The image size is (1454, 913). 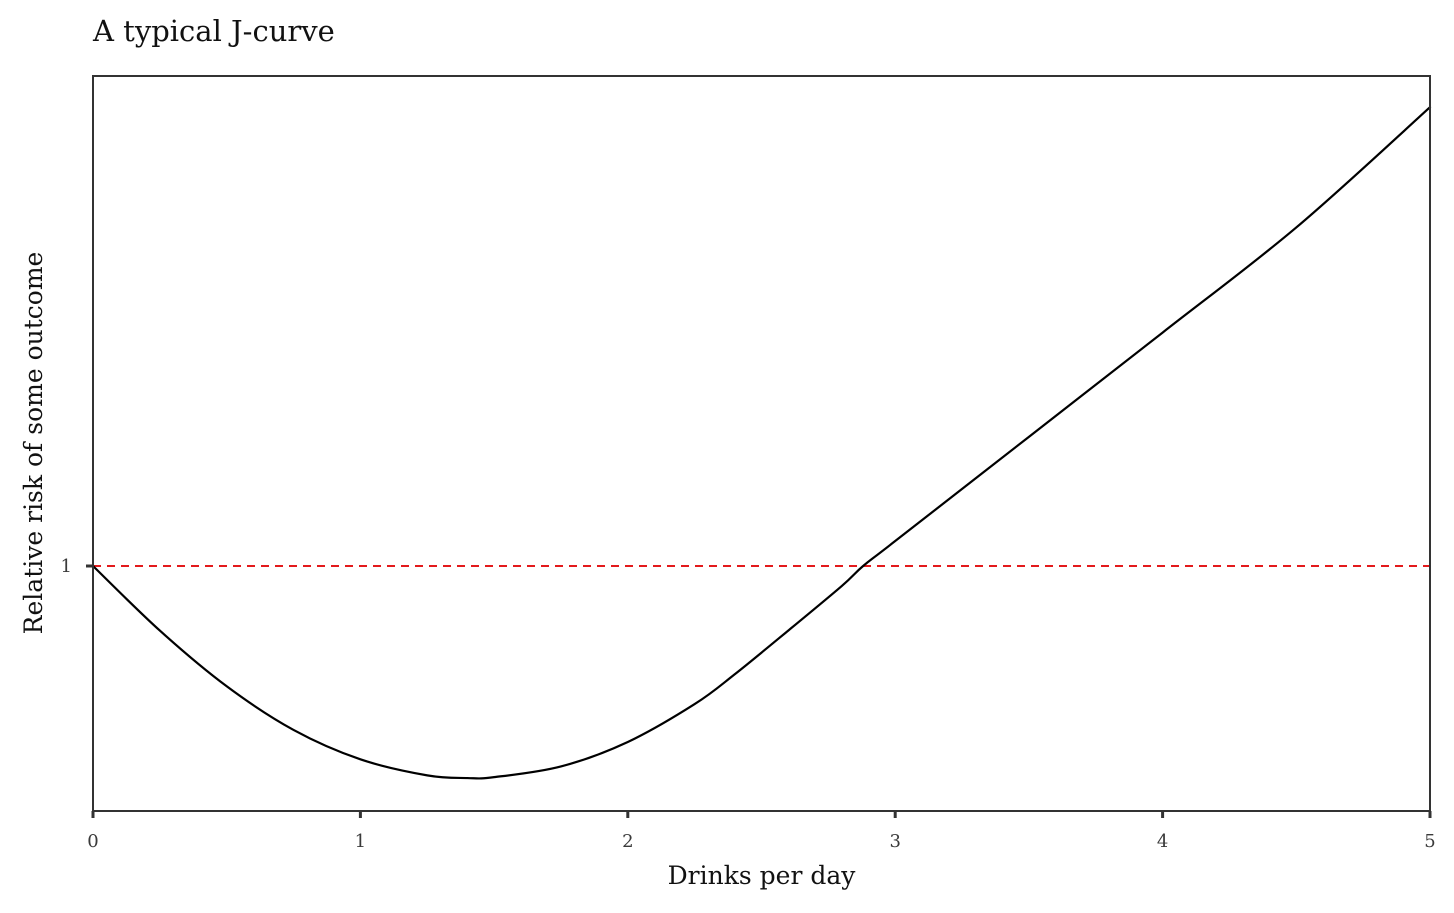 What do you see at coordinates (92, 841) in the screenshot?
I see `x-tick-label: 0` at bounding box center [92, 841].